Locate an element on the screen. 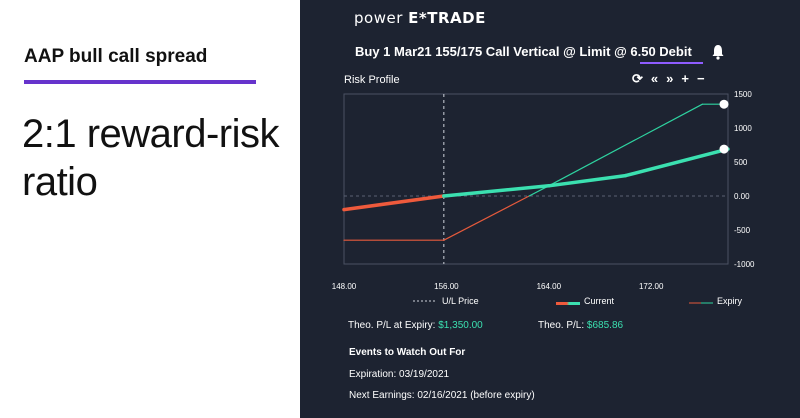  current-legend-swatch is located at coordinates (568, 303).